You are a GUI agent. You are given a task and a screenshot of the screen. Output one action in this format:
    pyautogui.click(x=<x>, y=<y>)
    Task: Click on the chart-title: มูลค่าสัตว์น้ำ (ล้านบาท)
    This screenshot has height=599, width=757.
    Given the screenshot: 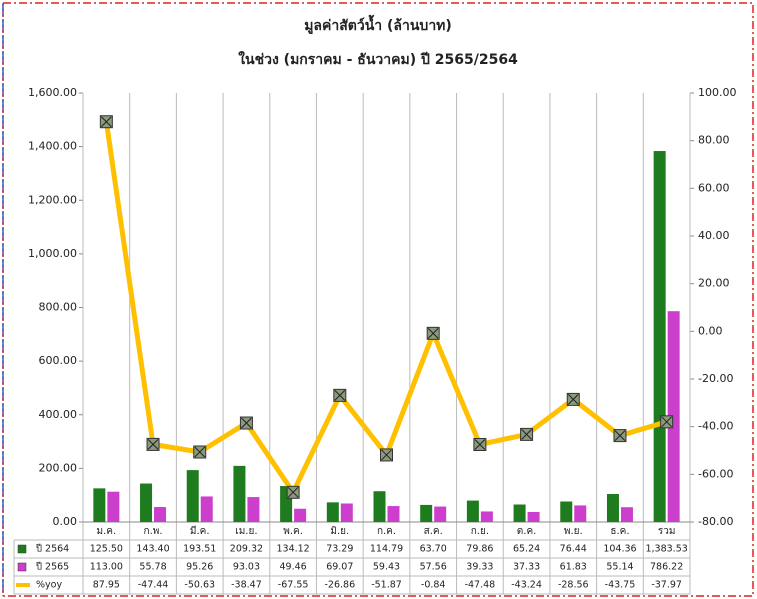 What is the action you would take?
    pyautogui.click(x=378, y=24)
    